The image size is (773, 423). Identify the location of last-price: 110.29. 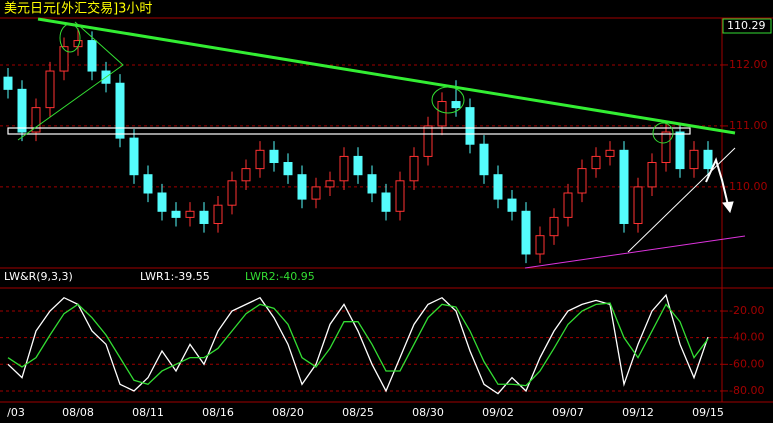
(746, 25).